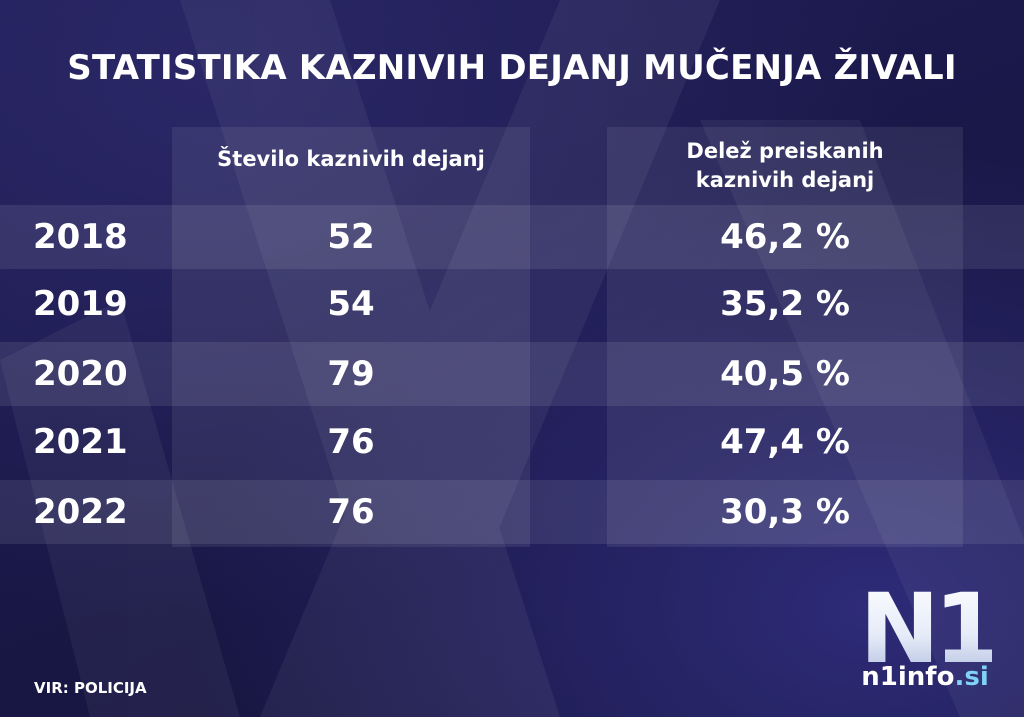 This screenshot has height=717, width=1024. Describe the element at coordinates (785, 166) in the screenshot. I see `share-column-header: Delež preiskanih kaznivih dejanj` at that location.